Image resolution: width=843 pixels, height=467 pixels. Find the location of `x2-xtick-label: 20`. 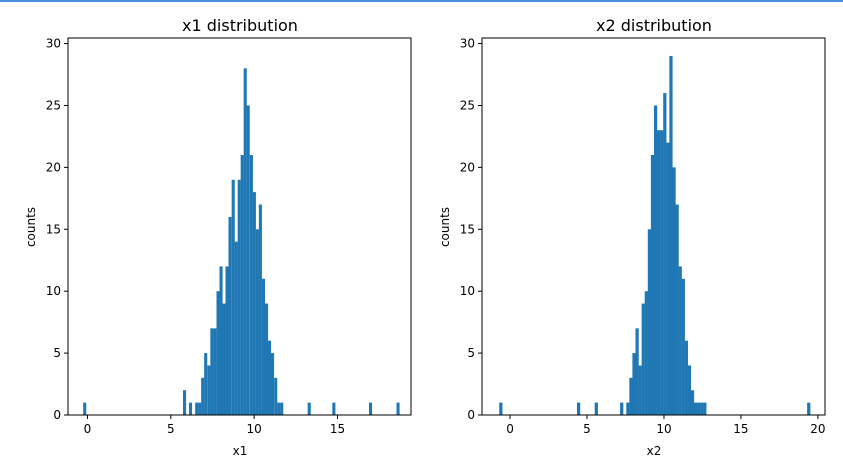

x2-xtick-label: 20 is located at coordinates (817, 429).